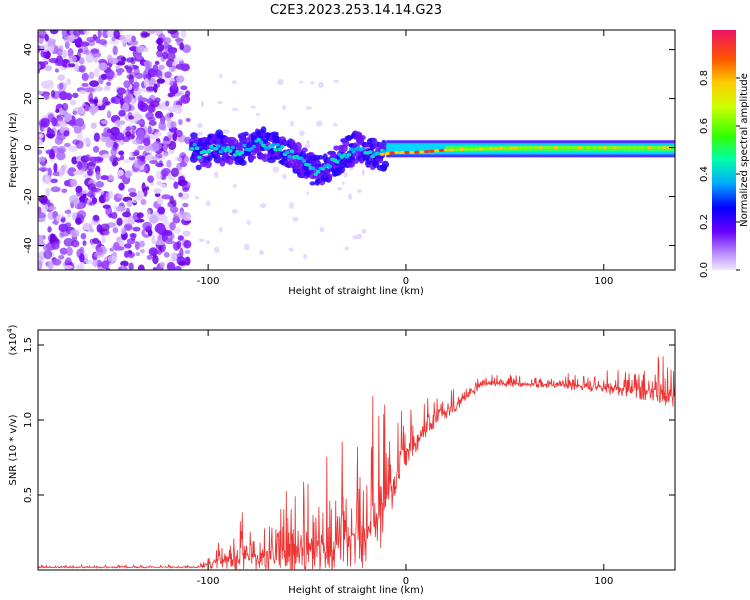 The image size is (750, 600). I want to click on y-tick-label: 20, so click(28, 98).